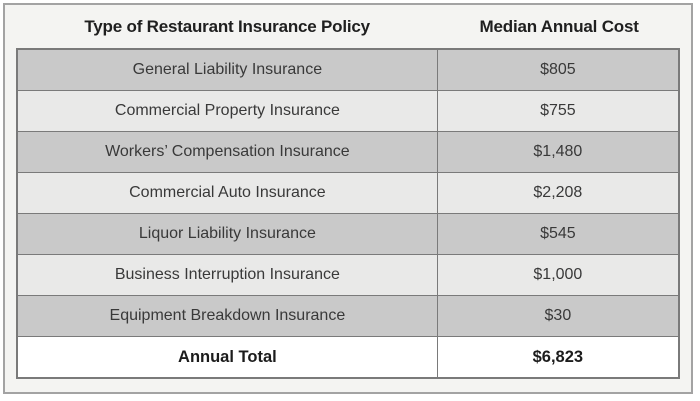  Describe the element at coordinates (227, 26) in the screenshot. I see `column-header-policy-type: Type of Restaurant Insurance Policy` at that location.